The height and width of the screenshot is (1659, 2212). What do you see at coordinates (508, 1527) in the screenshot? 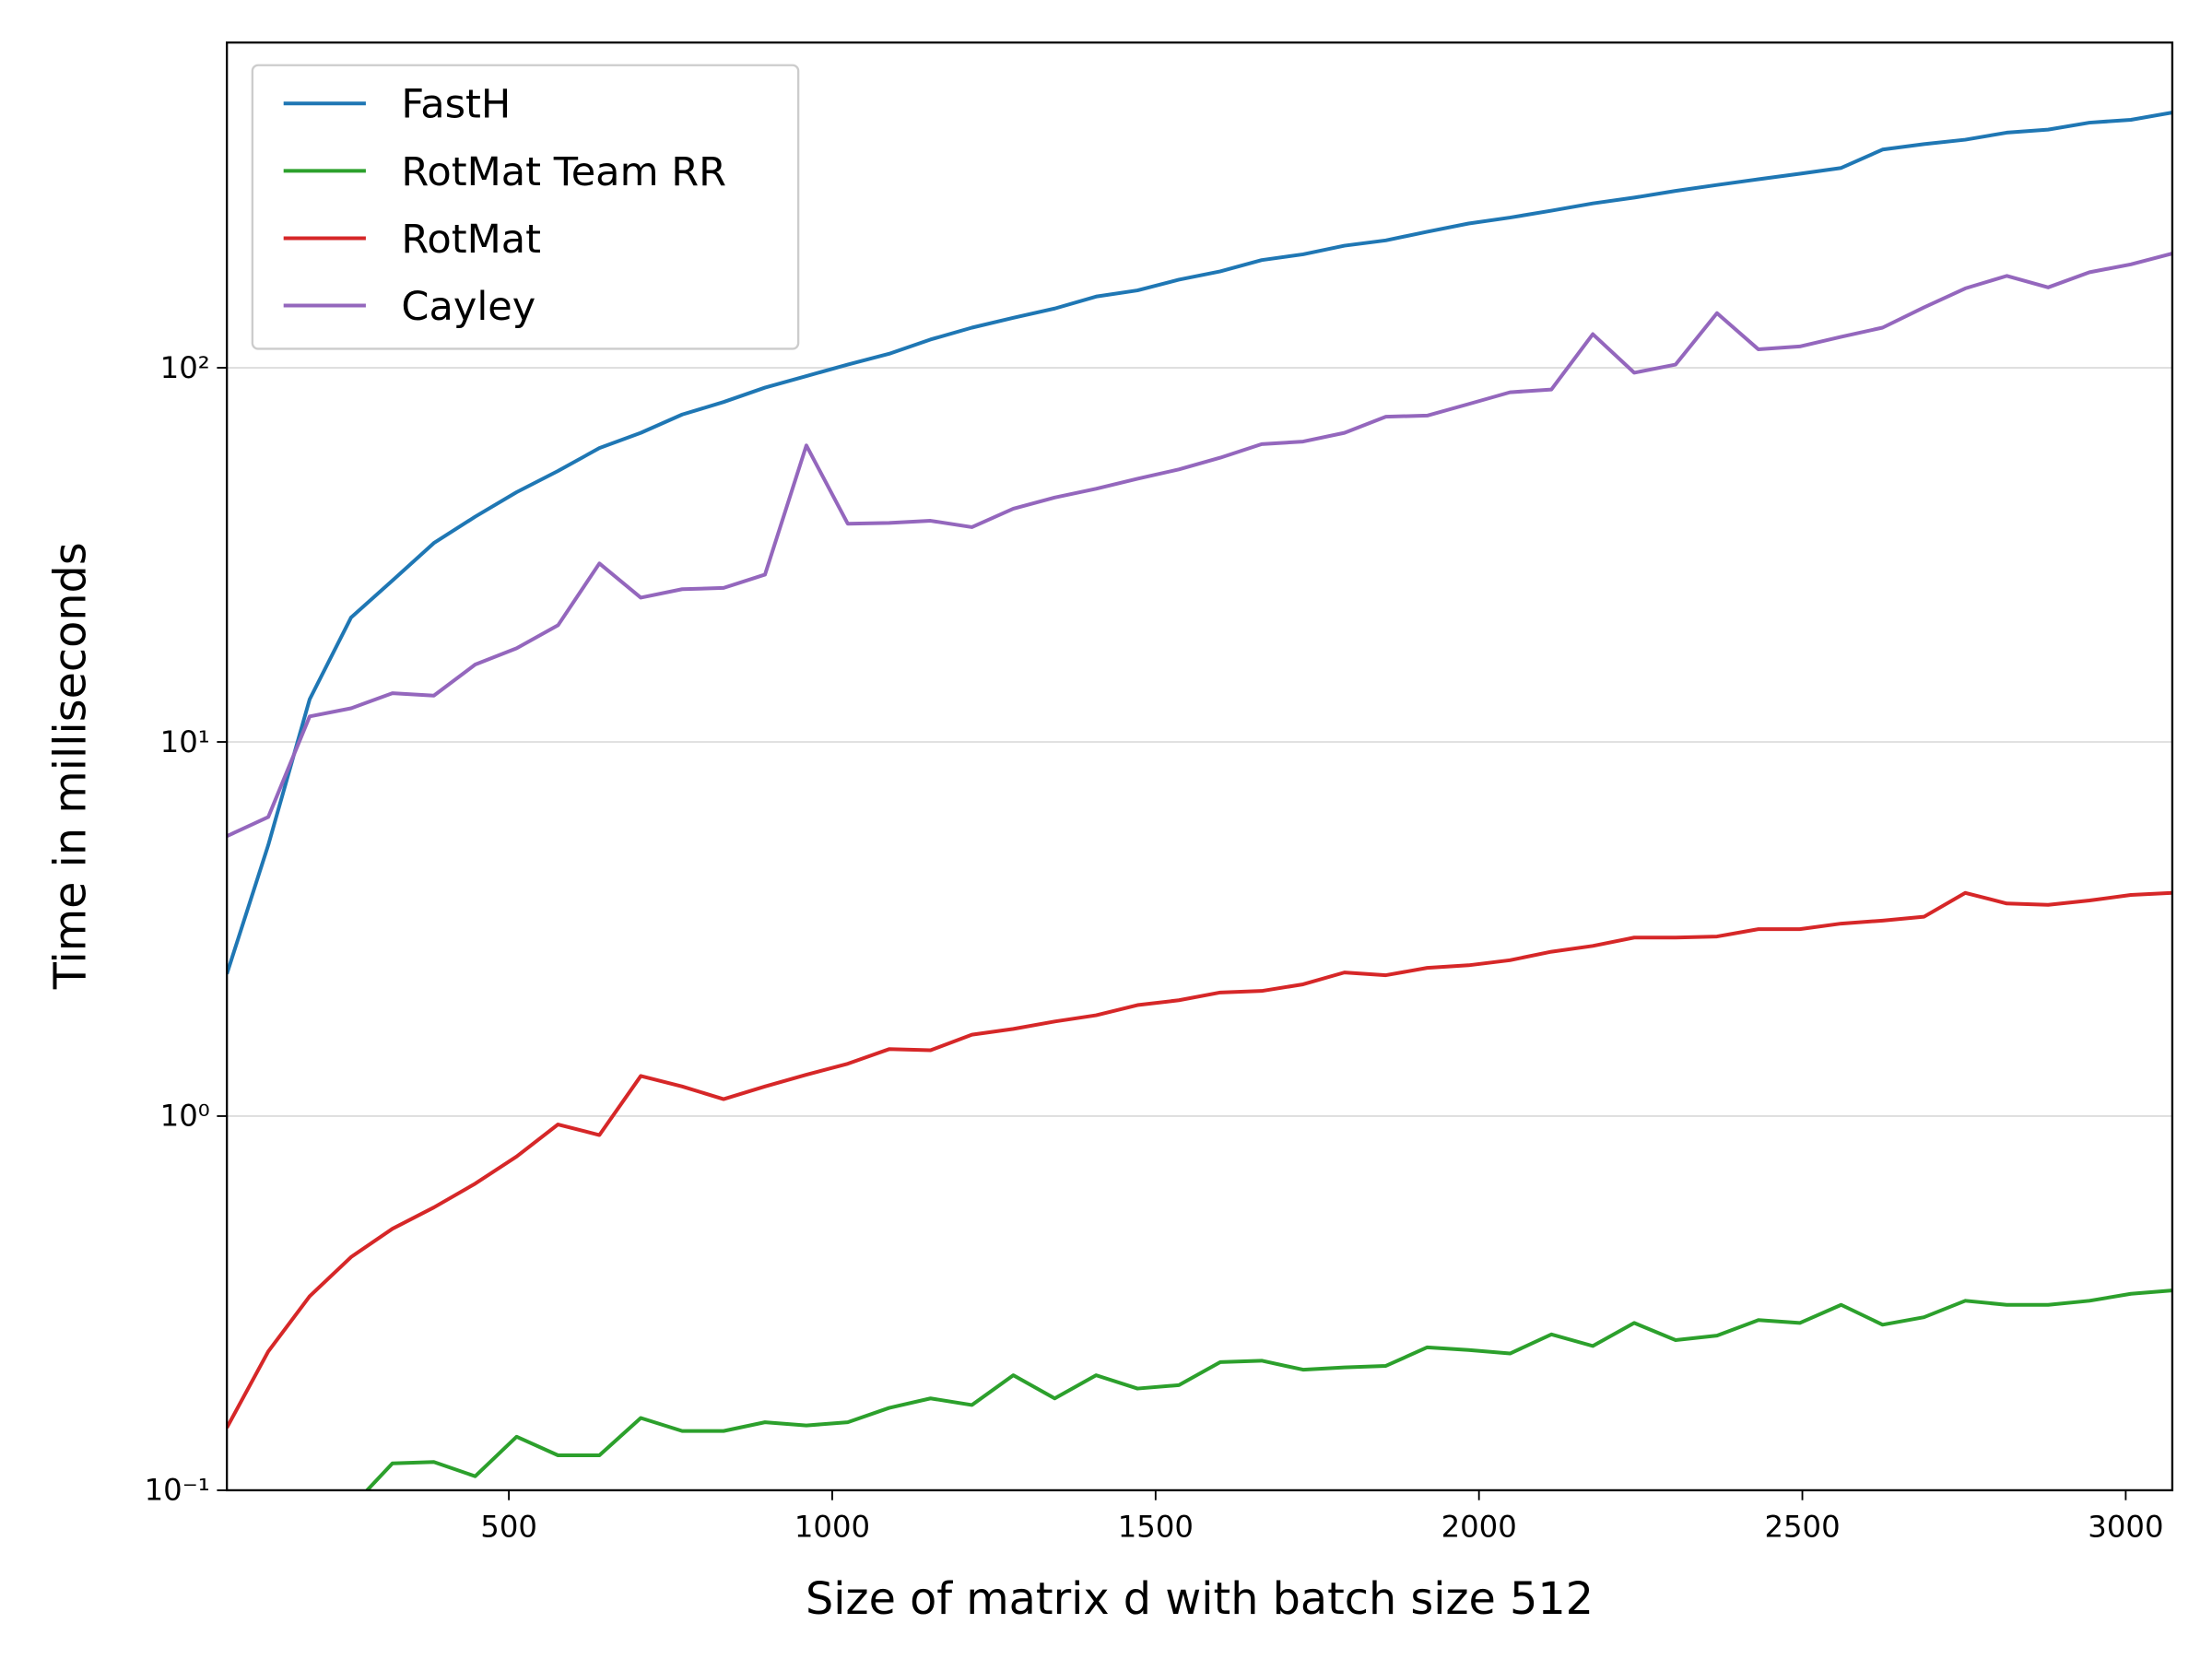
I see `x-tick-label: 500` at bounding box center [508, 1527].